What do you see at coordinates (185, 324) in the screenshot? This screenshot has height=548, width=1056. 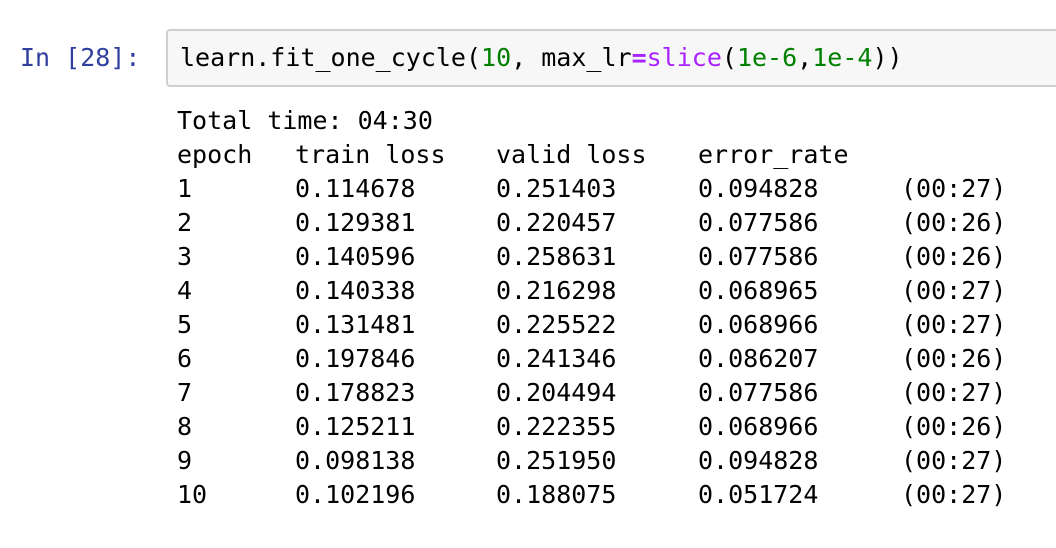 I see `cell-epoch: 5` at bounding box center [185, 324].